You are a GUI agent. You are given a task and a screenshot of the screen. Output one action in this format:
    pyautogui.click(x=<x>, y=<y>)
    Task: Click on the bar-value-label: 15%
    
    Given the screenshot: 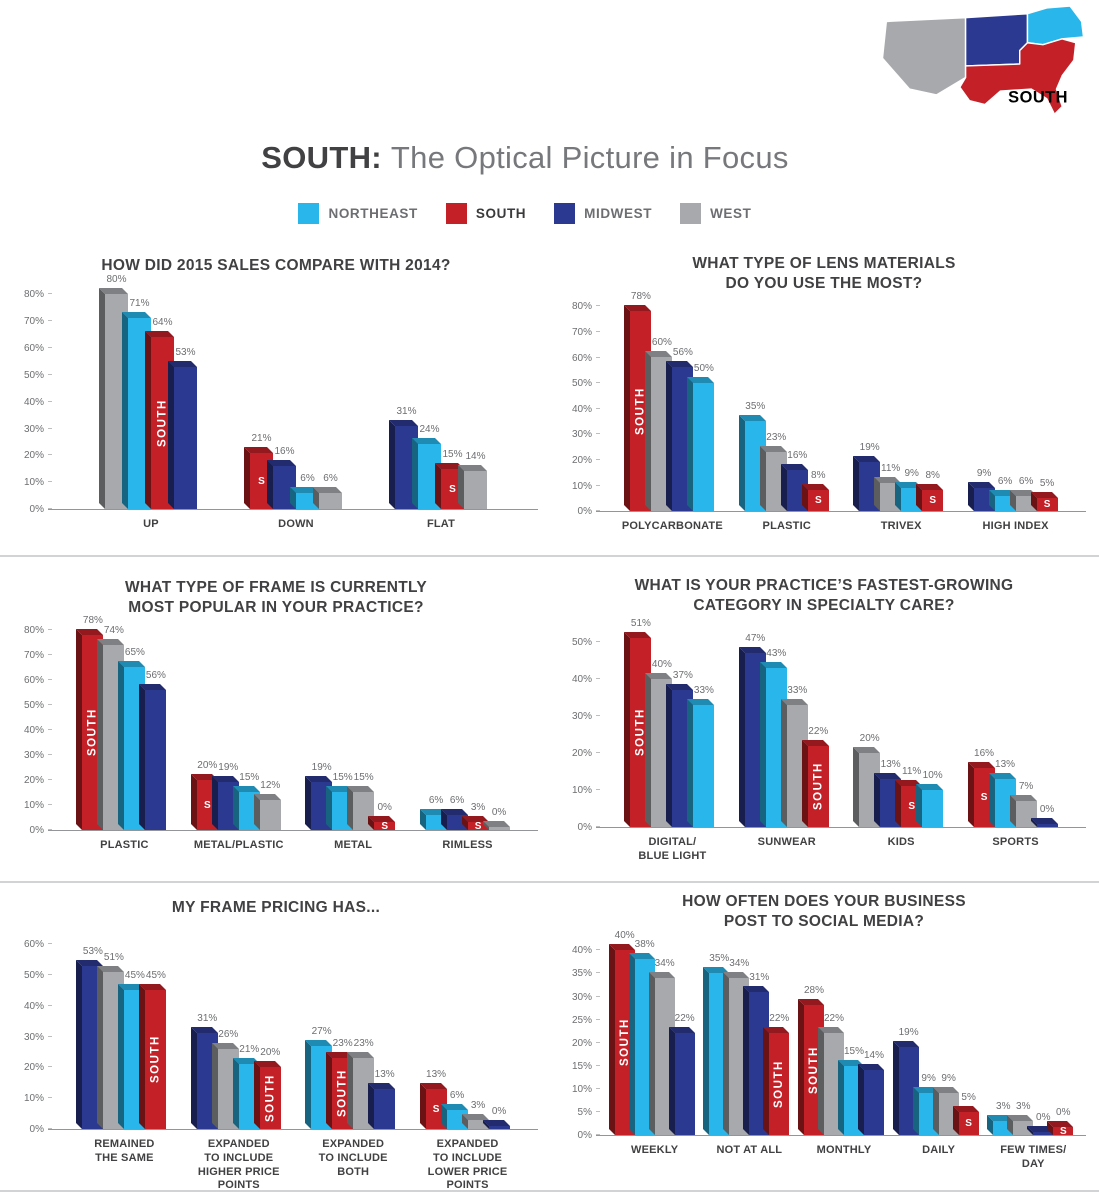 What is the action you would take?
    pyautogui.click(x=249, y=778)
    